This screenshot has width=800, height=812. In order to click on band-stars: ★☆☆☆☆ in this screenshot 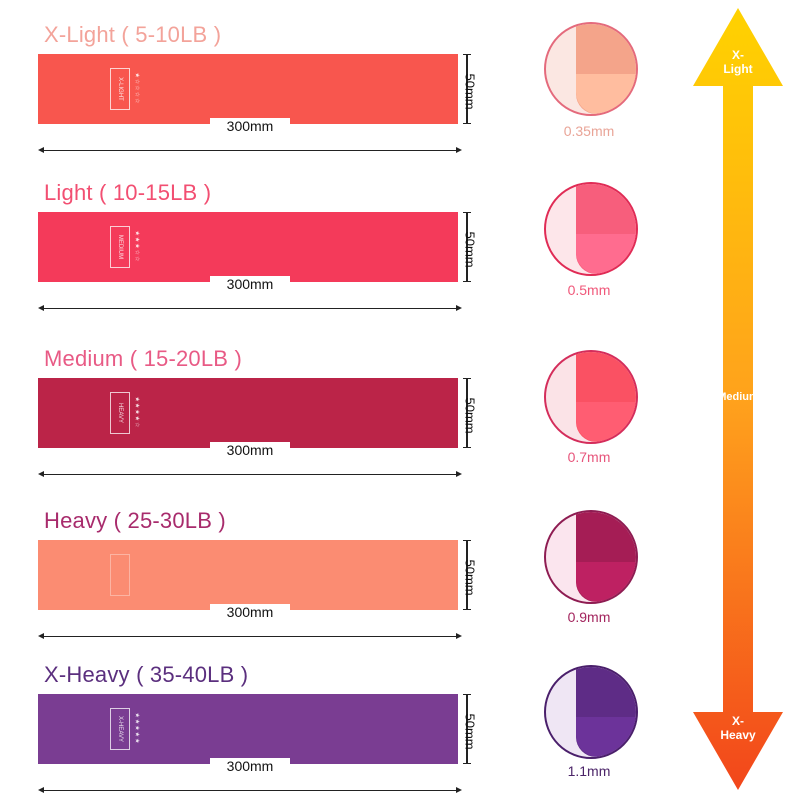, I will do `click(137, 88)`.